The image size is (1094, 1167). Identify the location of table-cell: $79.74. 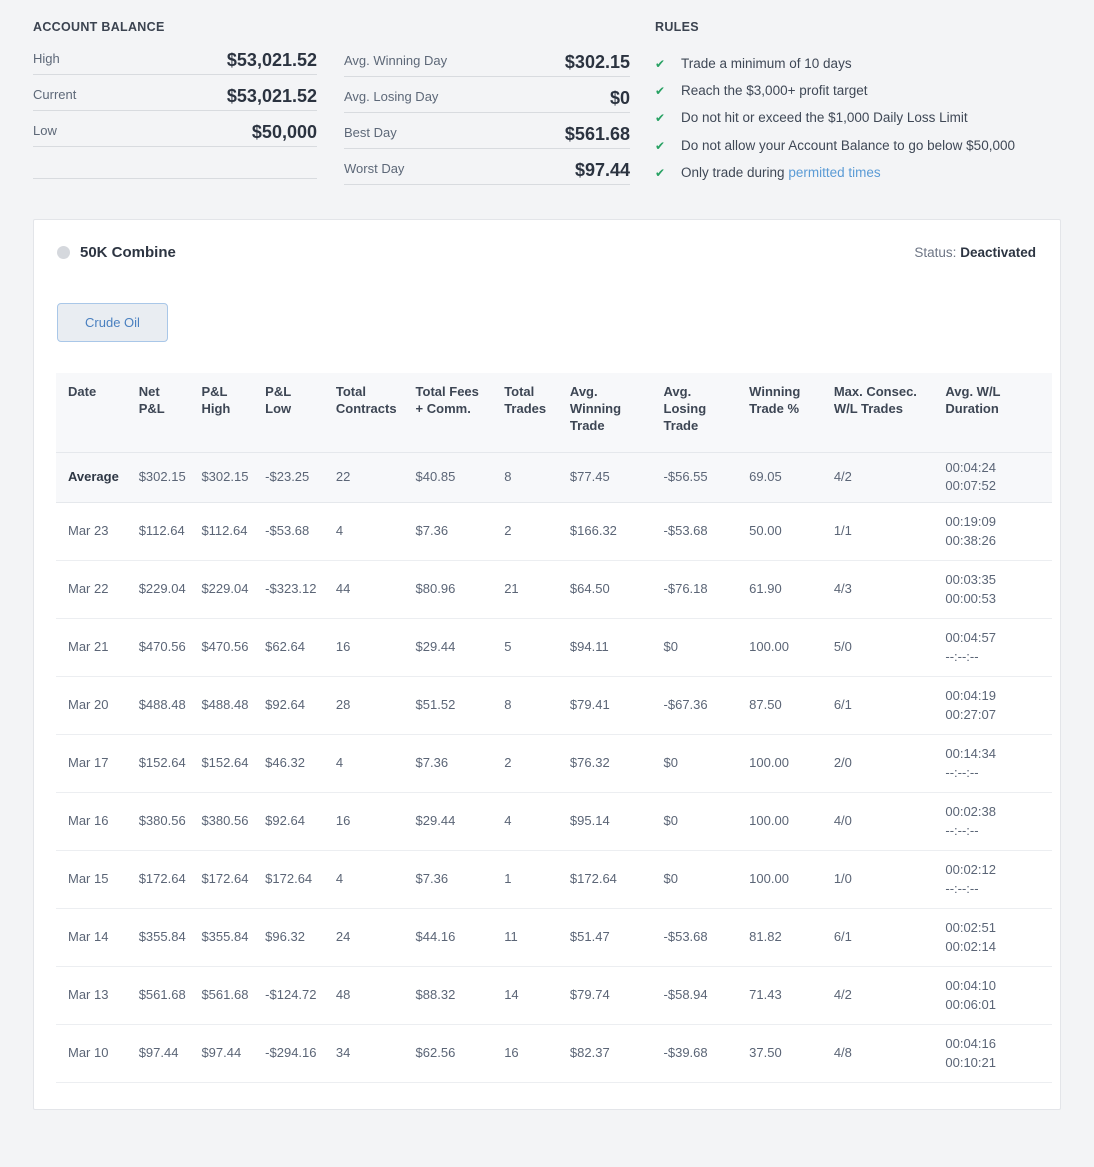
(604, 996).